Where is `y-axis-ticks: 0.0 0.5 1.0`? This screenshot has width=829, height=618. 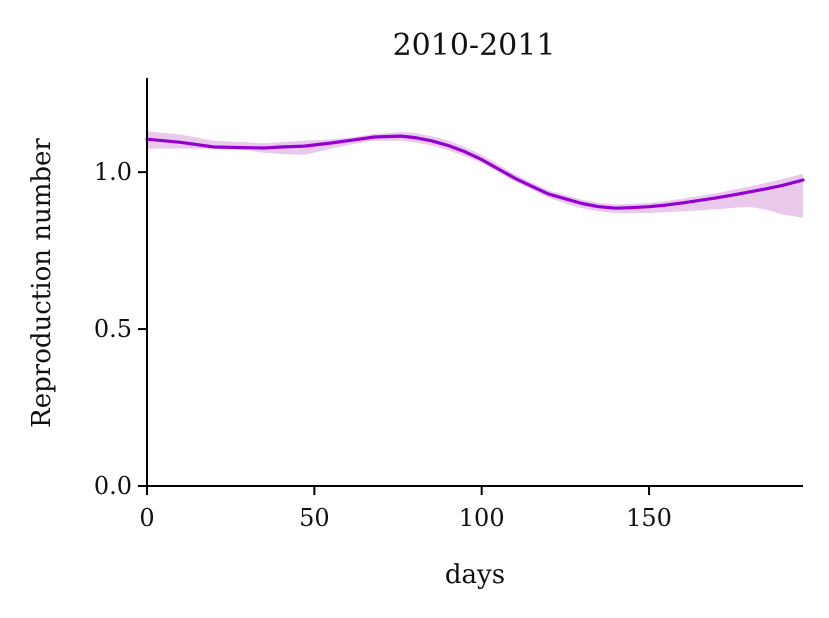 y-axis-ticks: 0.0 0.5 1.0 is located at coordinates (120, 329).